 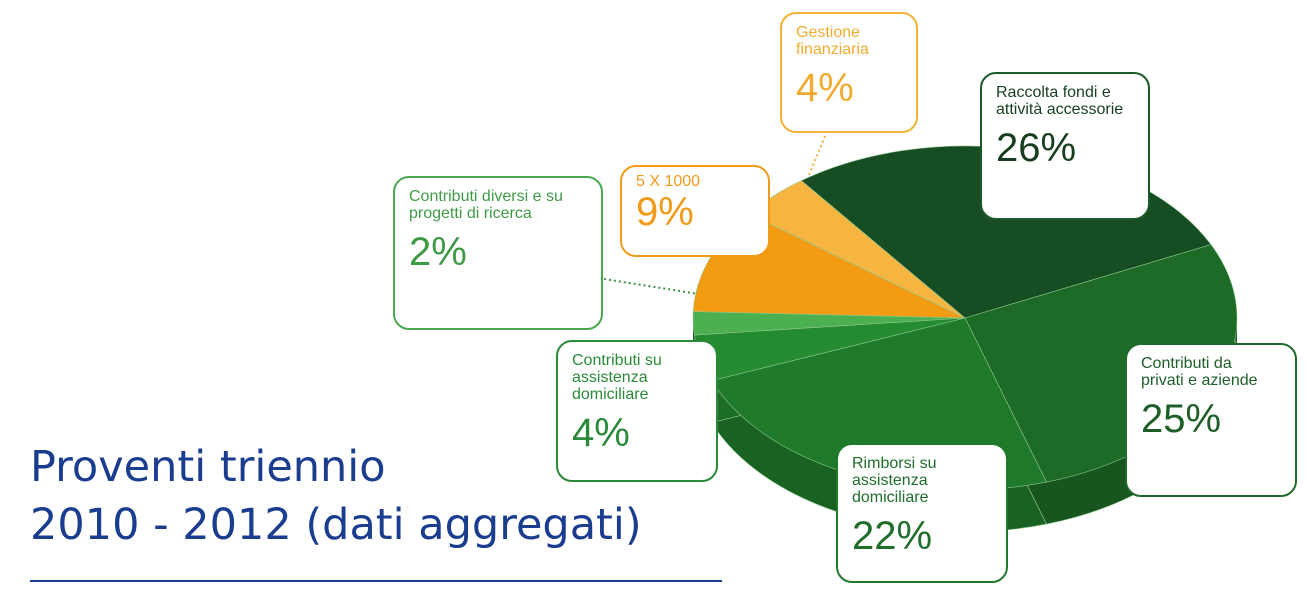 I want to click on category-label: 5 X 1000, so click(x=668, y=181).